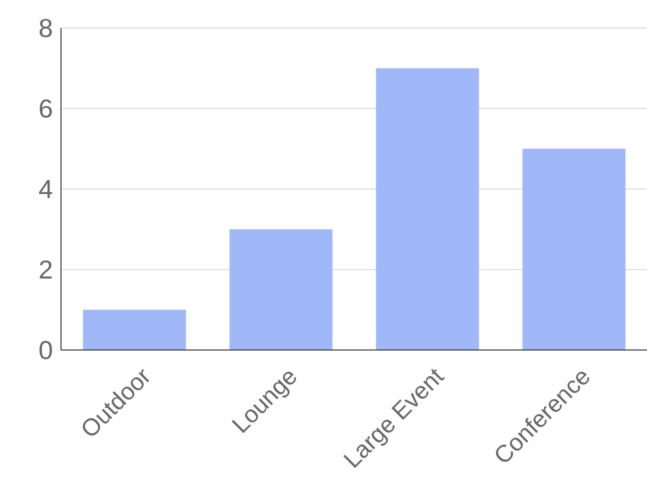 The width and height of the screenshot is (647, 488). I want to click on y-tick-label: 0, so click(45, 350).